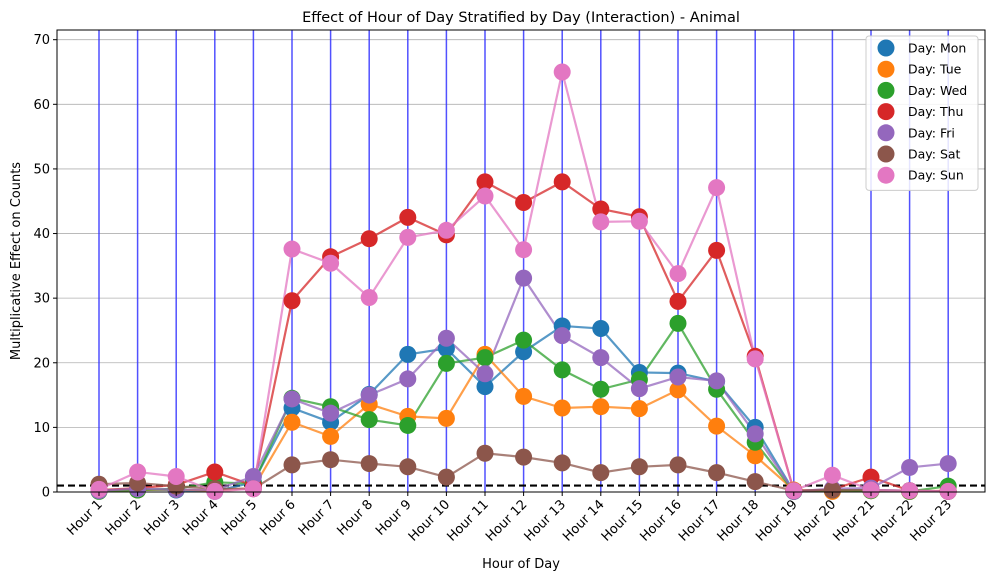  I want to click on y-tick-label: 60, so click(41, 105).